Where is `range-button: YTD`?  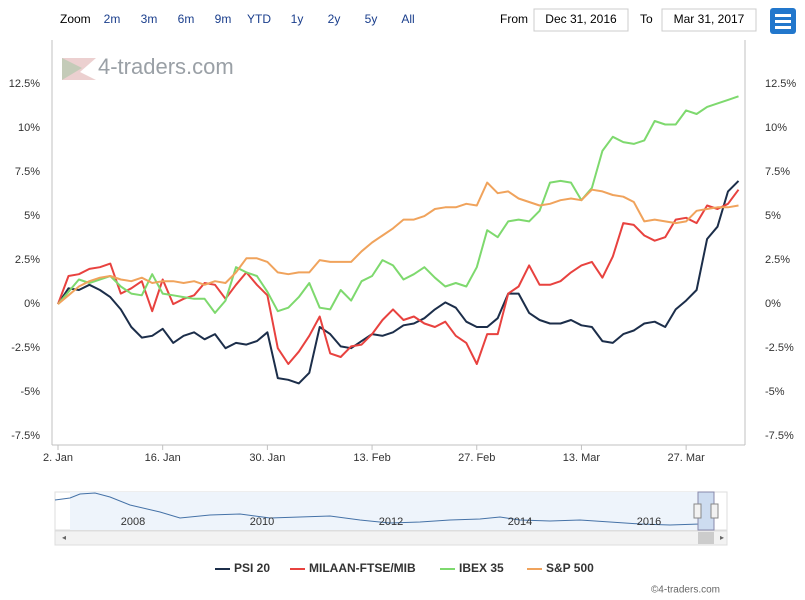 range-button: YTD is located at coordinates (259, 19).